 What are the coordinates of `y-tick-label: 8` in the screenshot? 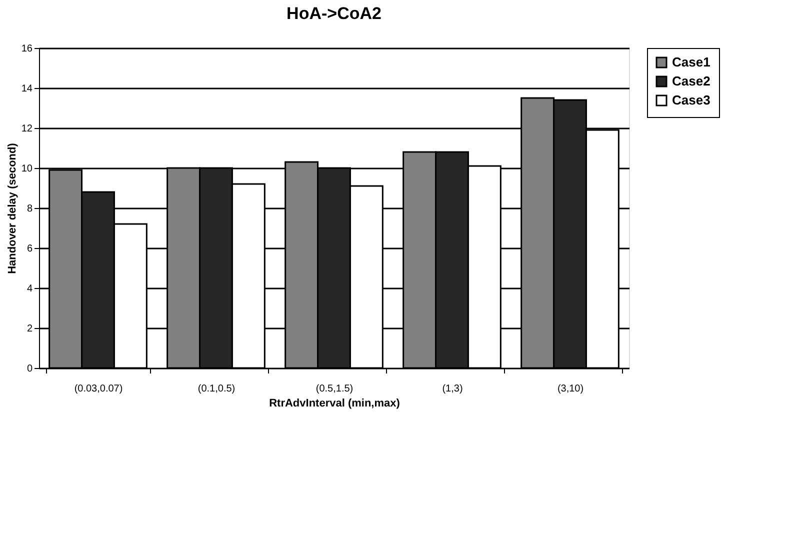 It's located at (29, 209).